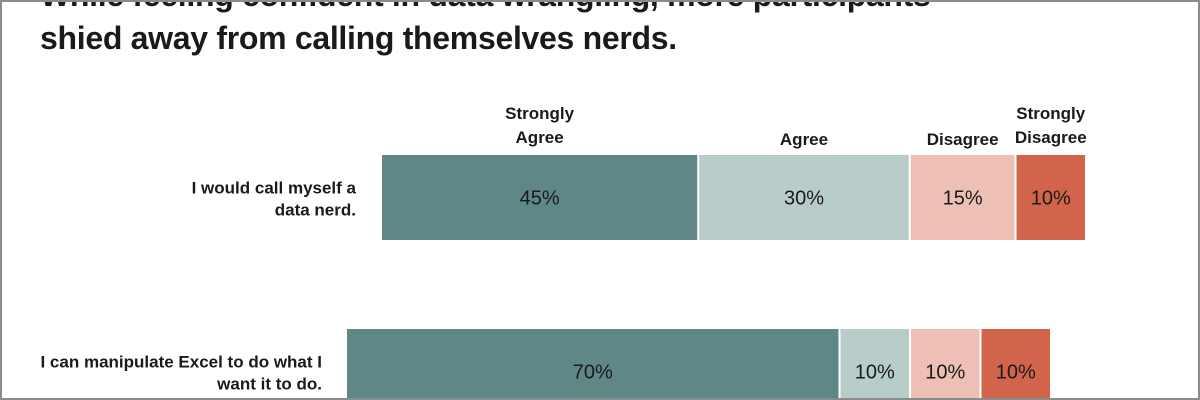  I want to click on value-label-agree-row-1: 30%, so click(804, 199).